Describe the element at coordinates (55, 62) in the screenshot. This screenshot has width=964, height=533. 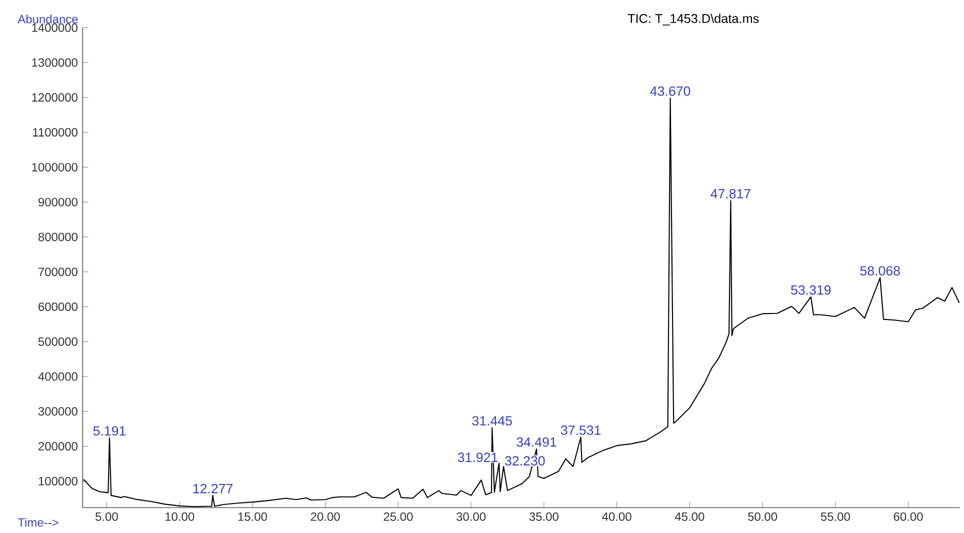
I see `y-tick-label: 1300000` at that location.